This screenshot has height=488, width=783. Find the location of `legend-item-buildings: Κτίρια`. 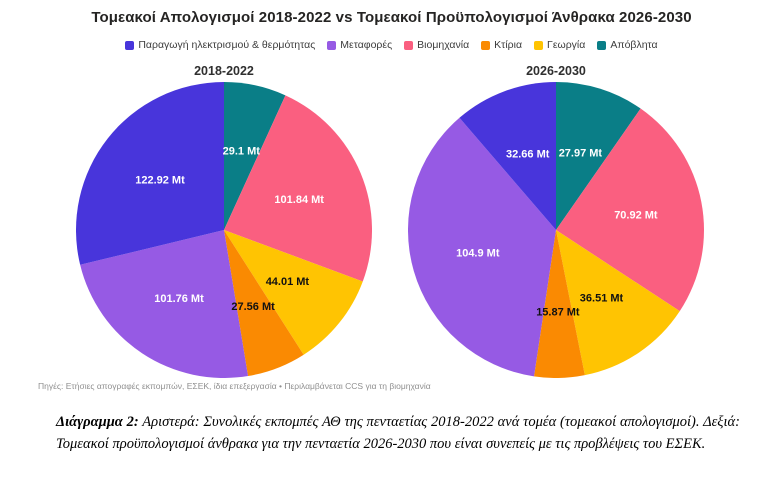

legend-item-buildings: Κτίρια is located at coordinates (501, 45).